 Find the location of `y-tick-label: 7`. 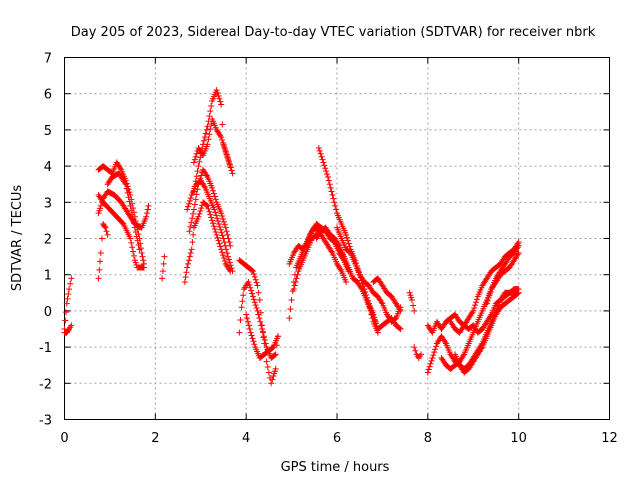

y-tick-label: 7 is located at coordinates (48, 59).